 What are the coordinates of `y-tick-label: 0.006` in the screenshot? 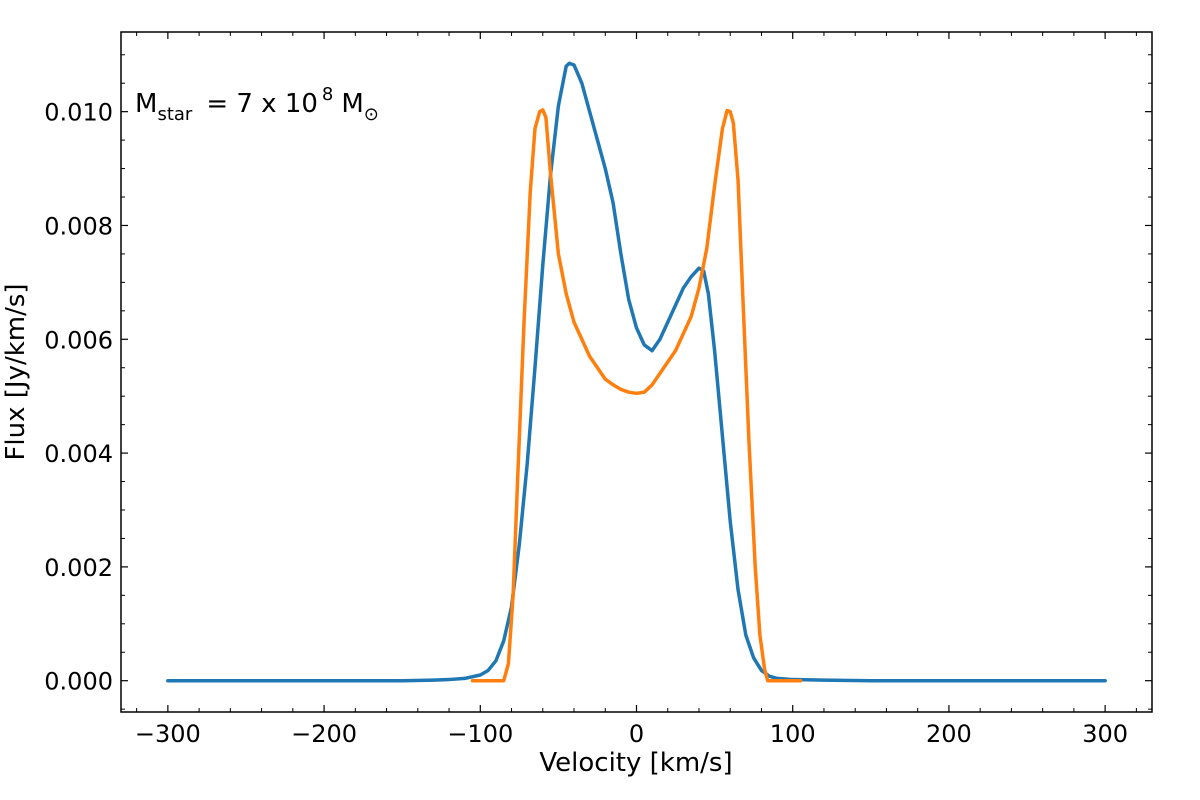 It's located at (78, 340).